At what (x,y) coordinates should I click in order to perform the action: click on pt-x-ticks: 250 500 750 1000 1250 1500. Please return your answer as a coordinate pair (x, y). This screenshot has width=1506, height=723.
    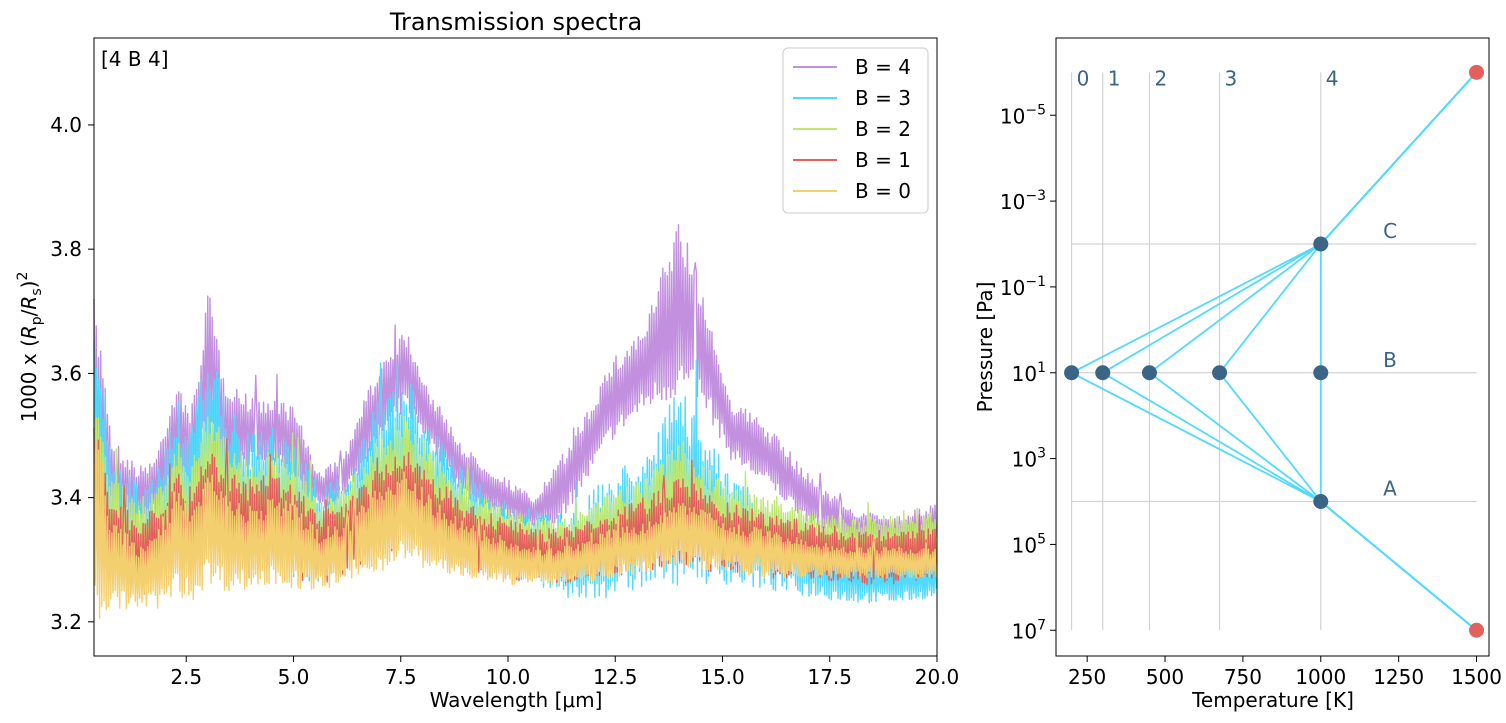
    Looking at the image, I should click on (1285, 672).